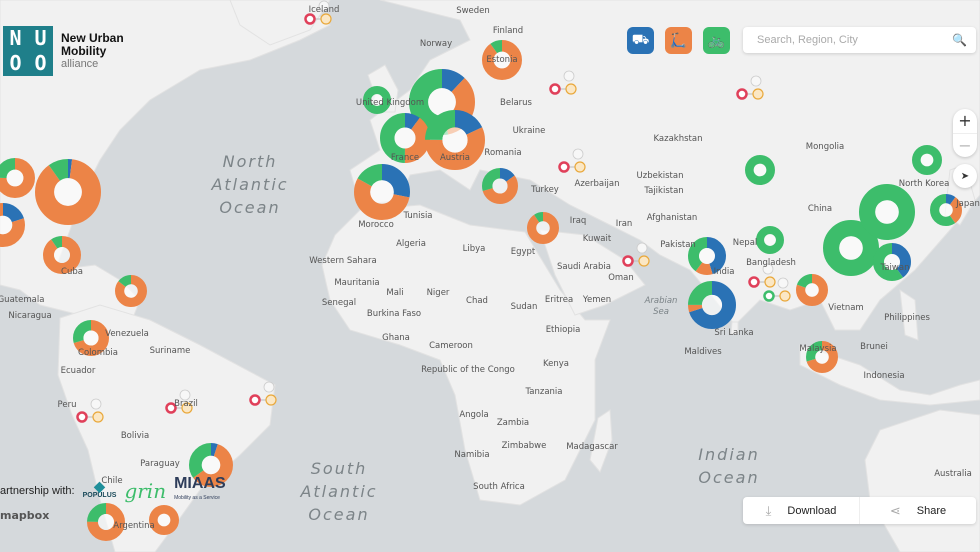 This screenshot has width=980, height=552. Describe the element at coordinates (200, 488) in the screenshot. I see `miaas-logo: MIAAS Mobility as a Service` at that location.